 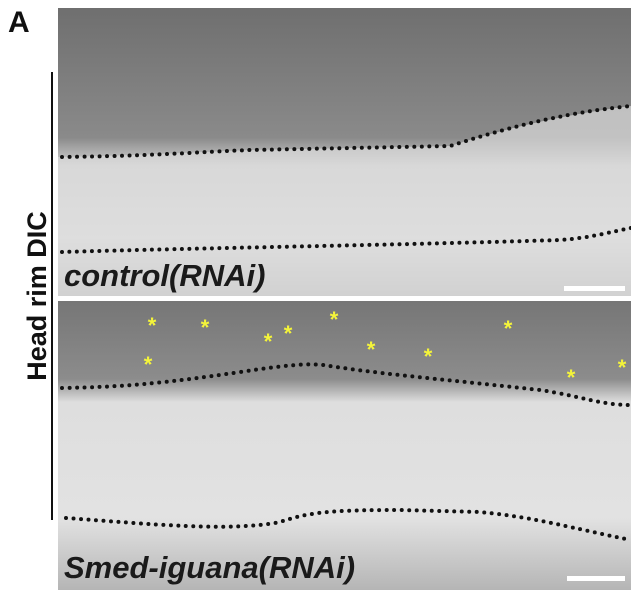 What do you see at coordinates (37, 296) in the screenshot?
I see `side-label: Head rim DIC` at bounding box center [37, 296].